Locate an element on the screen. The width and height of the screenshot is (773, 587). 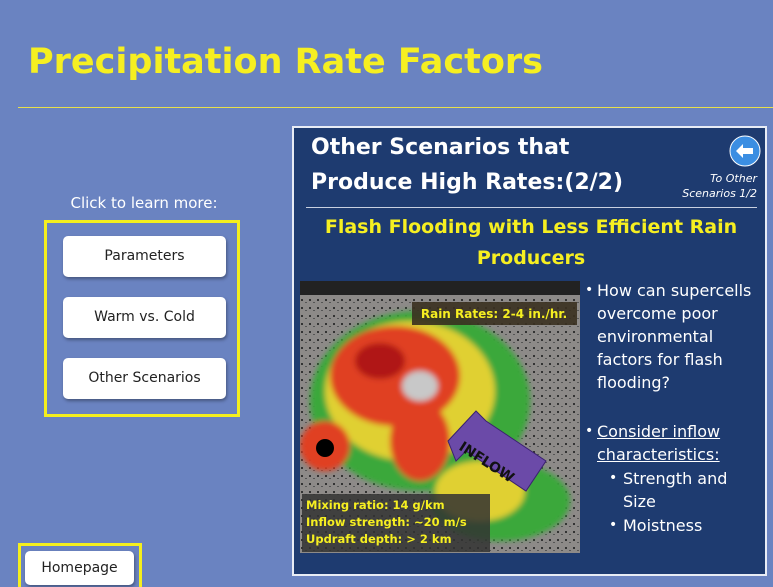
stats-label: Mixing ratio: 14 g/km is located at coordinates (375, 505).